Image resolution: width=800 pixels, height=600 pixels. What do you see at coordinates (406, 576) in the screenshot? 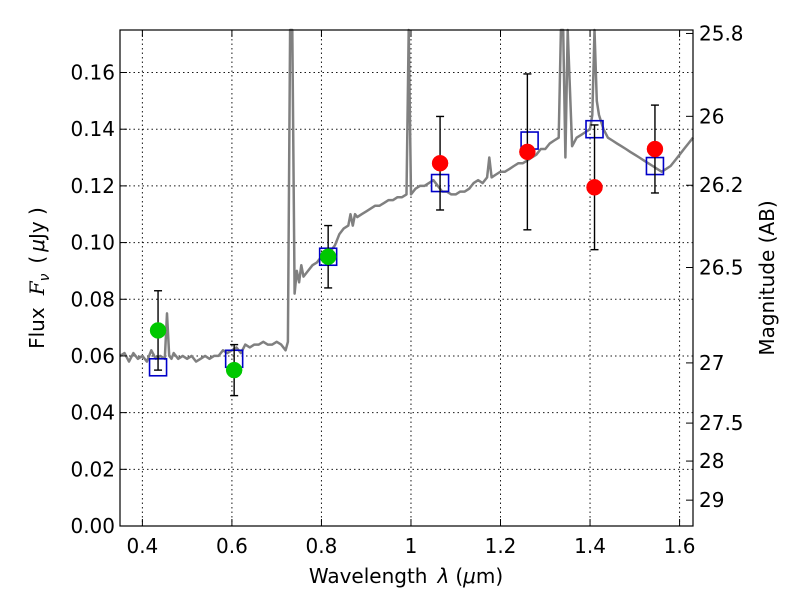
I see `x-axis-label: Wavelength λ (μm)` at bounding box center [406, 576].